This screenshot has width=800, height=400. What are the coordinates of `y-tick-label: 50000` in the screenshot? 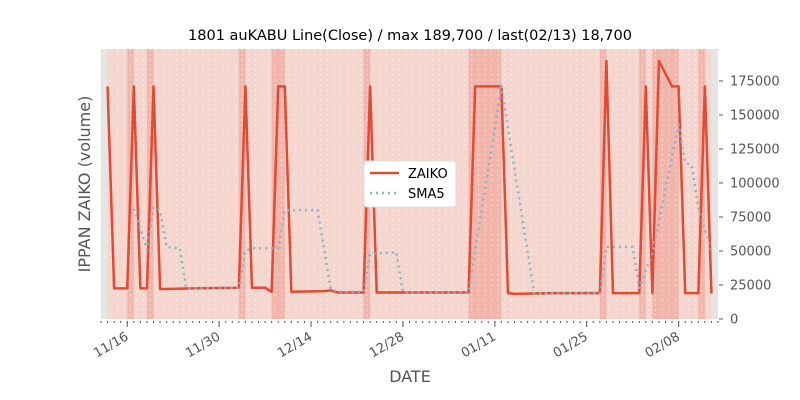 It's located at (750, 251).